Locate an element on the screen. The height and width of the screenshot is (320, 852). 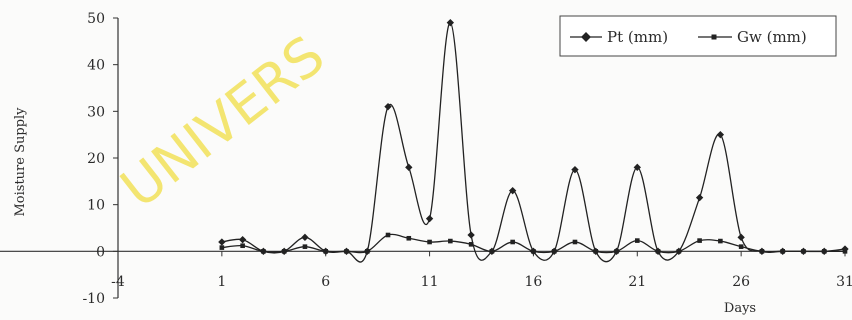
x-tick-label: 6 is located at coordinates (325, 282).